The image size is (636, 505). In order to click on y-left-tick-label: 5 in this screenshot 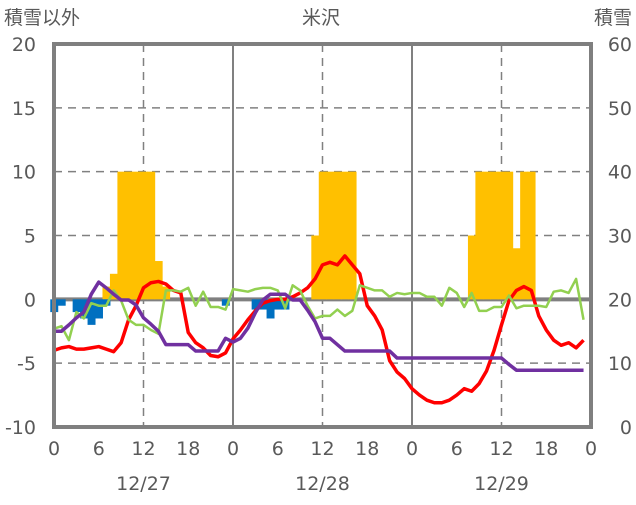, I will do `click(30, 237)`.